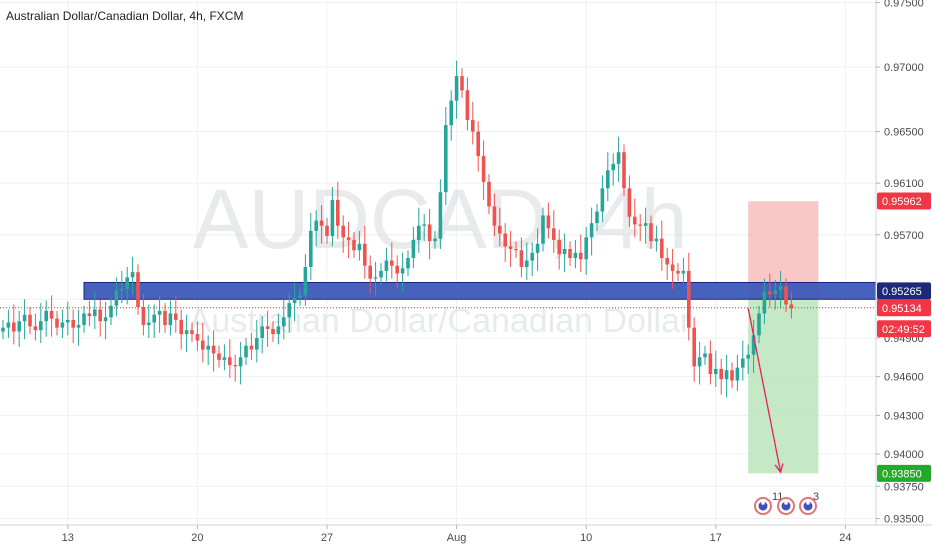 Image resolution: width=932 pixels, height=550 pixels. Describe the element at coordinates (327, 538) in the screenshot. I see `x-tick-label: 27` at that location.